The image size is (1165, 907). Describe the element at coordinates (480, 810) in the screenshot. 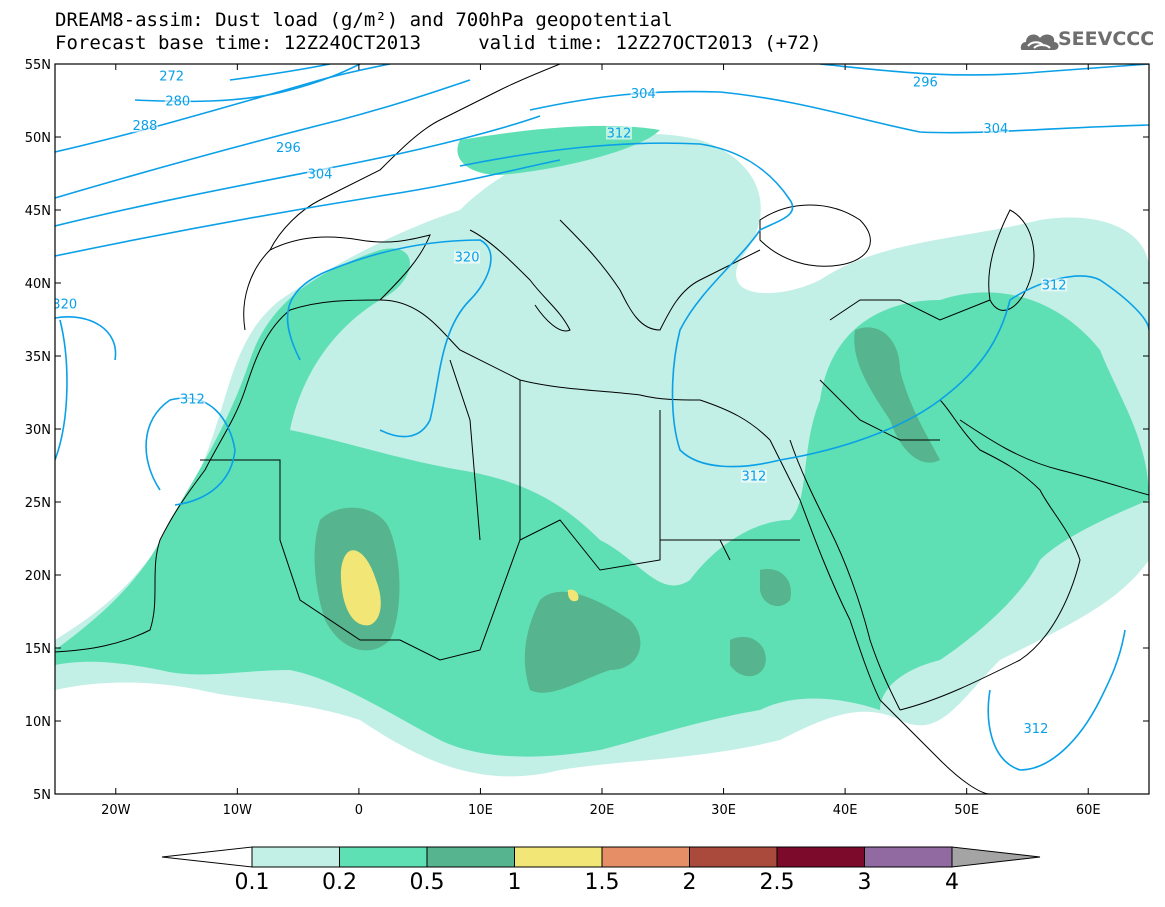

I see `lon-tick-label: 10E` at that location.